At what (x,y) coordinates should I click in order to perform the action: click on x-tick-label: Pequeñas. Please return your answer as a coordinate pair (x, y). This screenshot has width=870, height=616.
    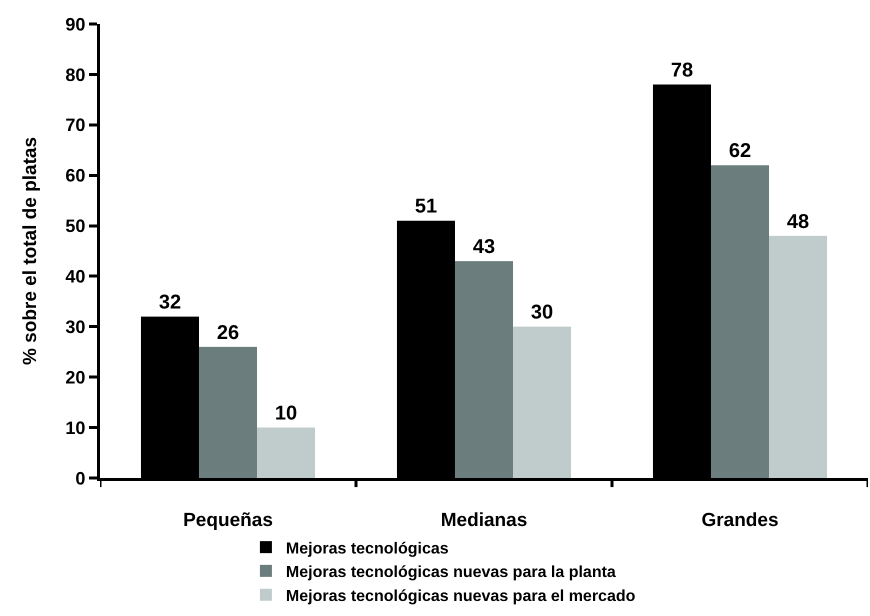
    Looking at the image, I should click on (228, 520).